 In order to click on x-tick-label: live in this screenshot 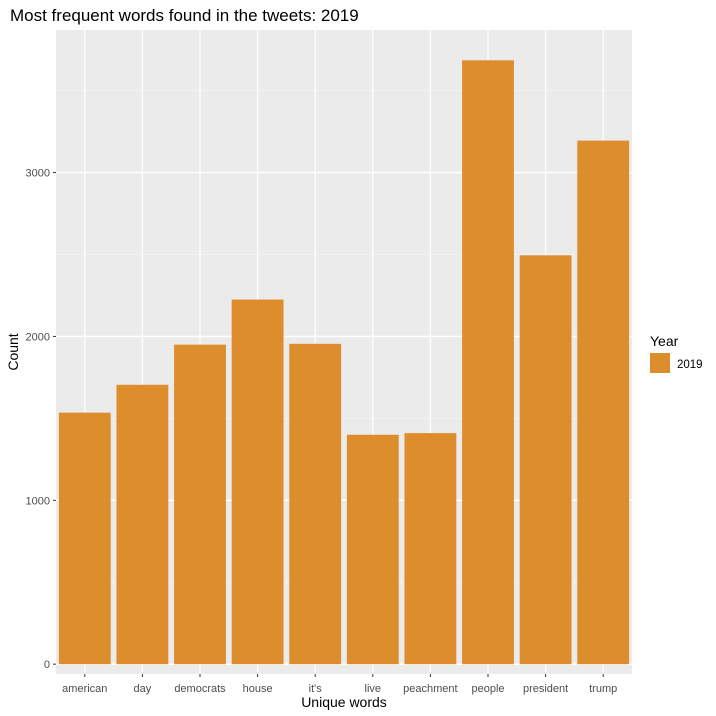, I will do `click(373, 689)`.